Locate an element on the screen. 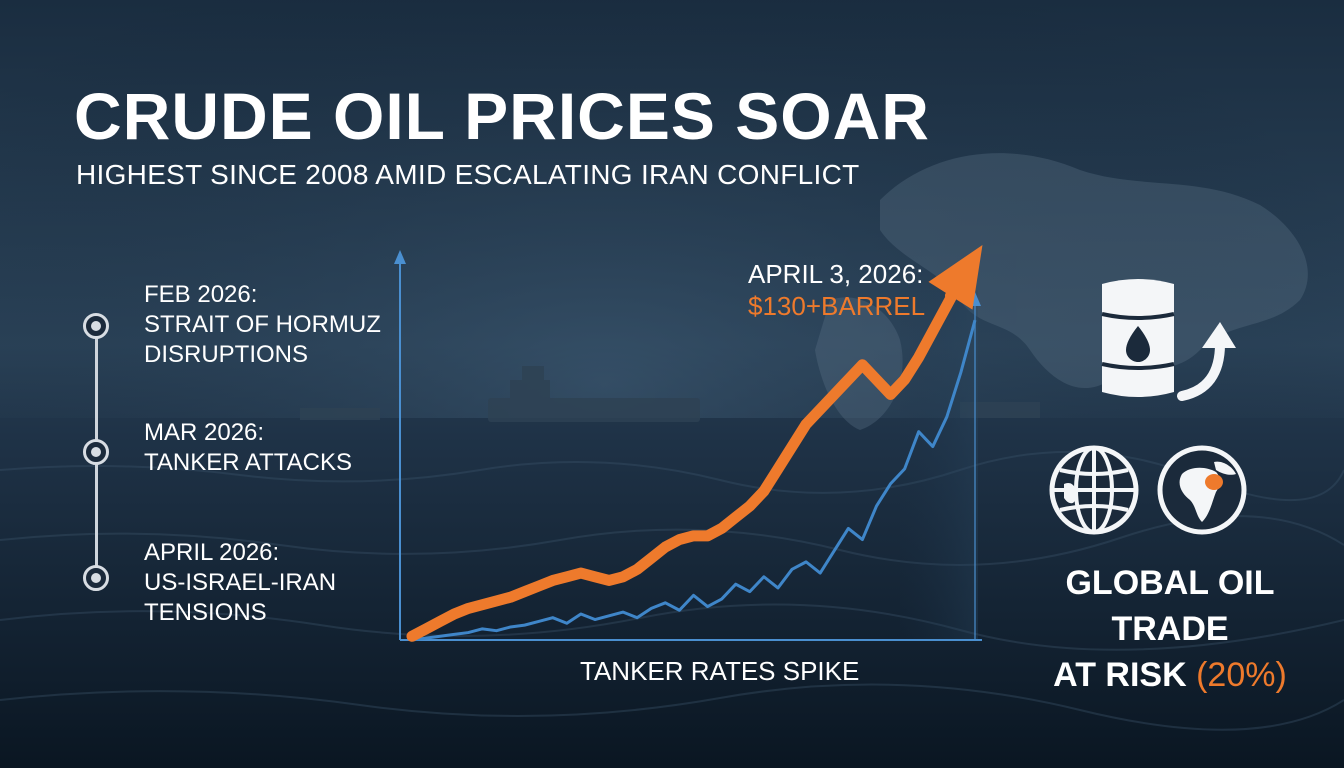 This screenshot has width=1344, height=768. timeline-event-apr: APRIL 2026: US-ISRAEL-IRAN TENSIONS is located at coordinates (240, 583).